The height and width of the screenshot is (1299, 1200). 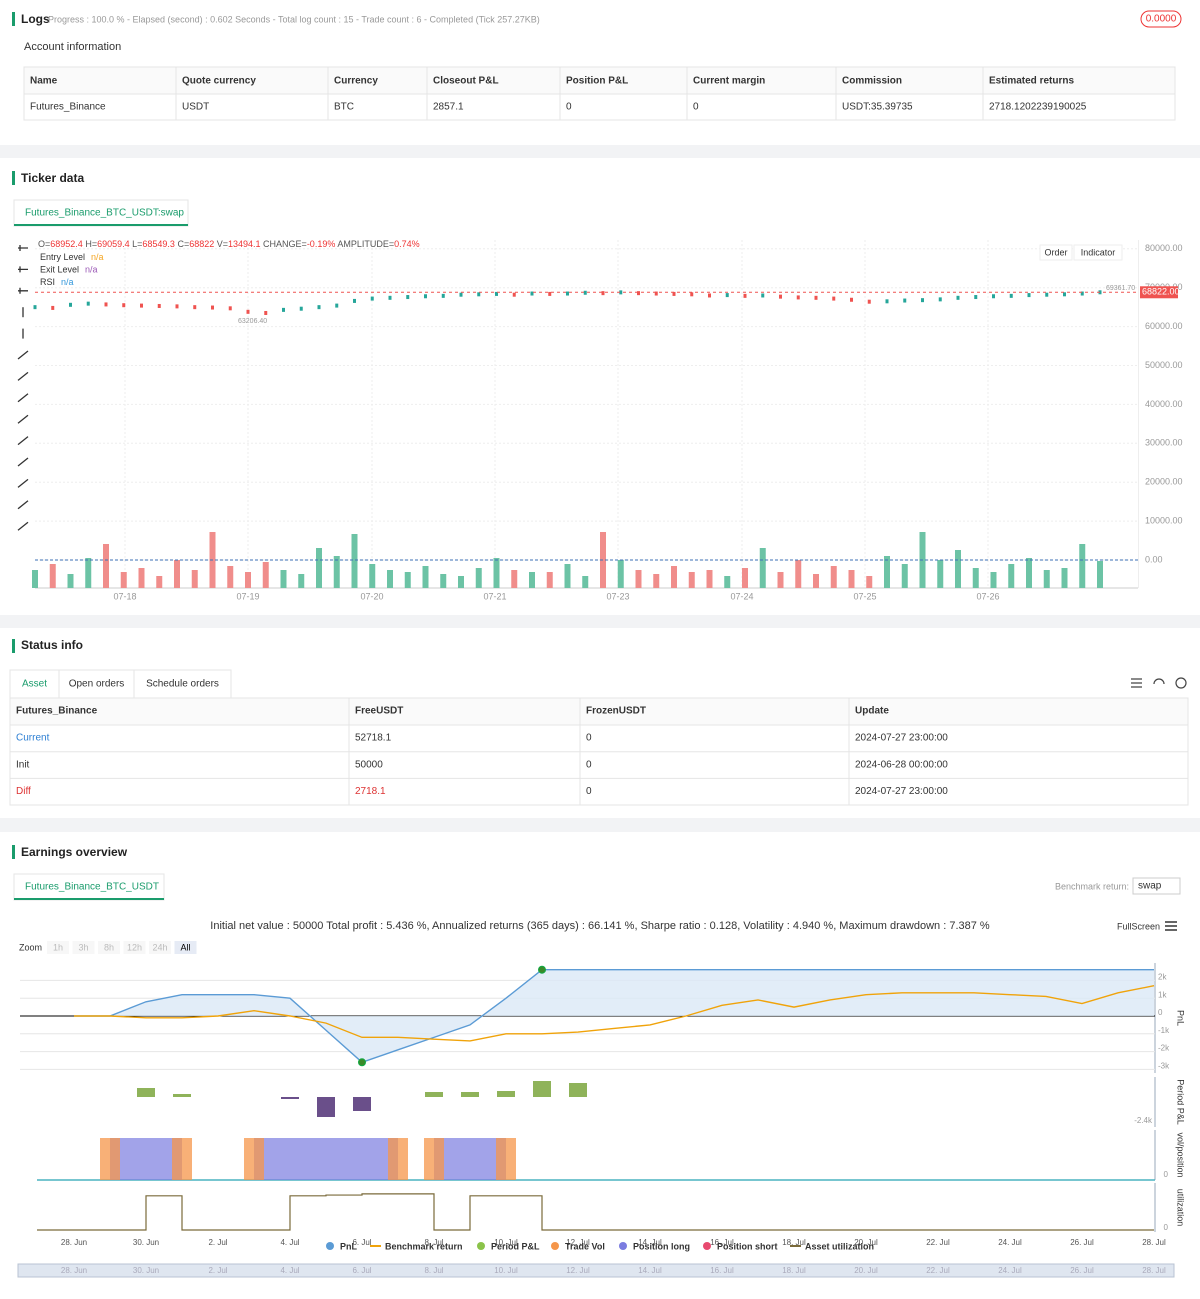 What do you see at coordinates (424, 1246) in the screenshot?
I see `legend-label: Benchmark return` at bounding box center [424, 1246].